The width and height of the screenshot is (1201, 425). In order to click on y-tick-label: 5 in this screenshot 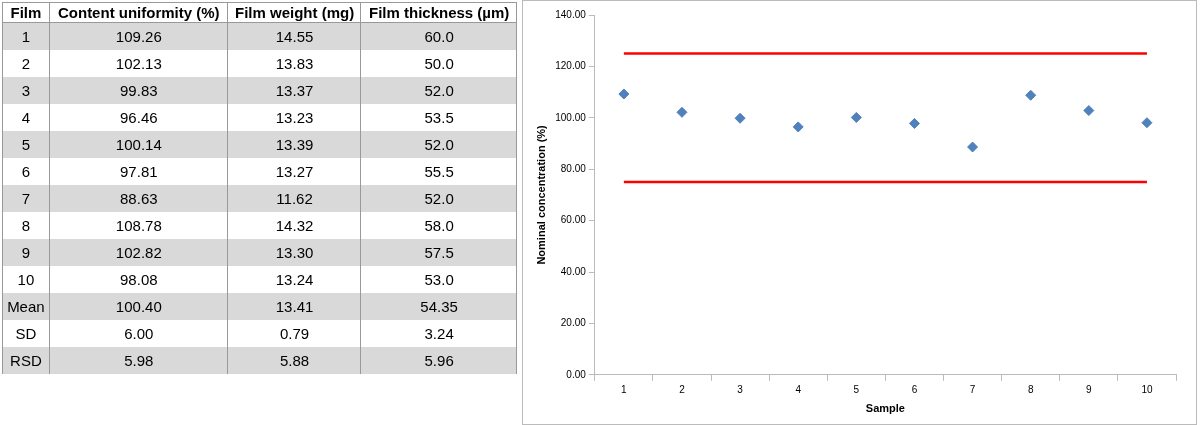, I will do `click(26, 144)`.